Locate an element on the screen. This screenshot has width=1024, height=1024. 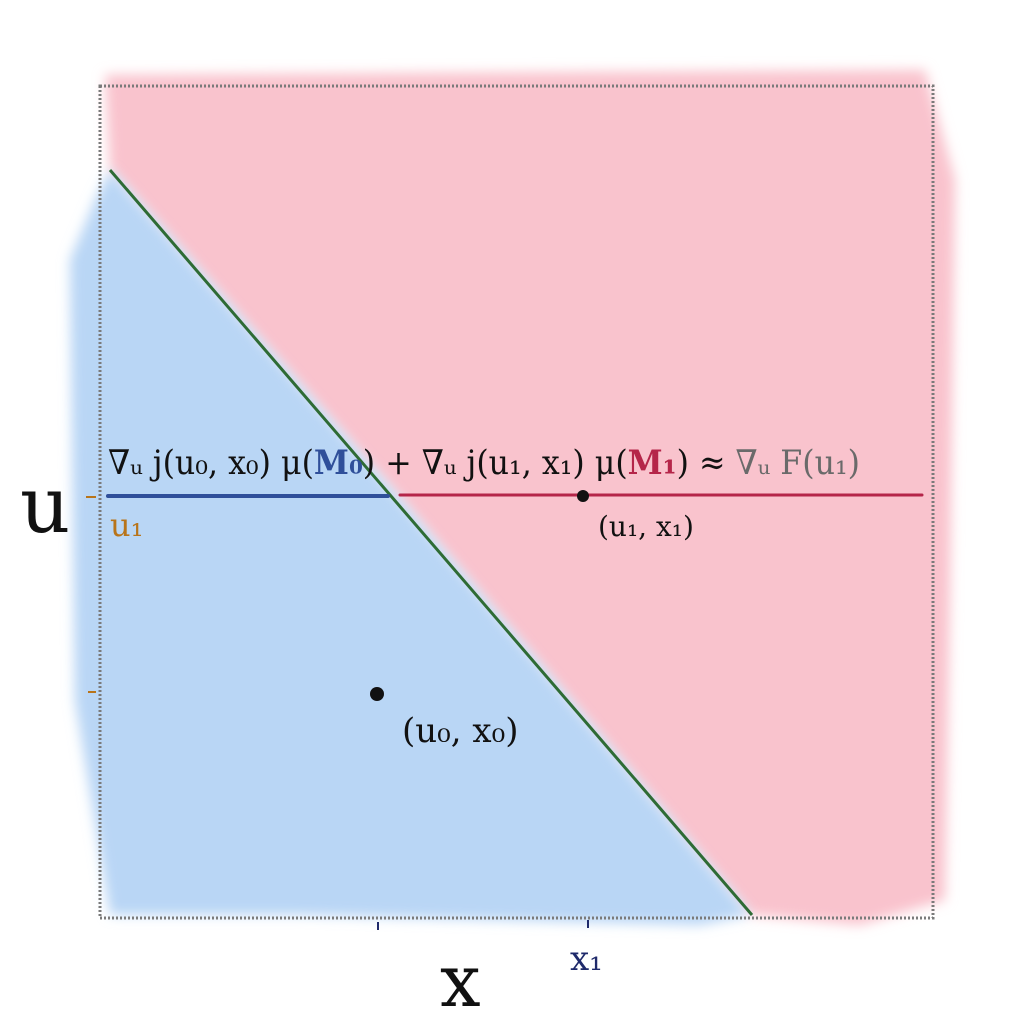
point-u1-x1-label: (u₁, x₁) is located at coordinates (646, 526).